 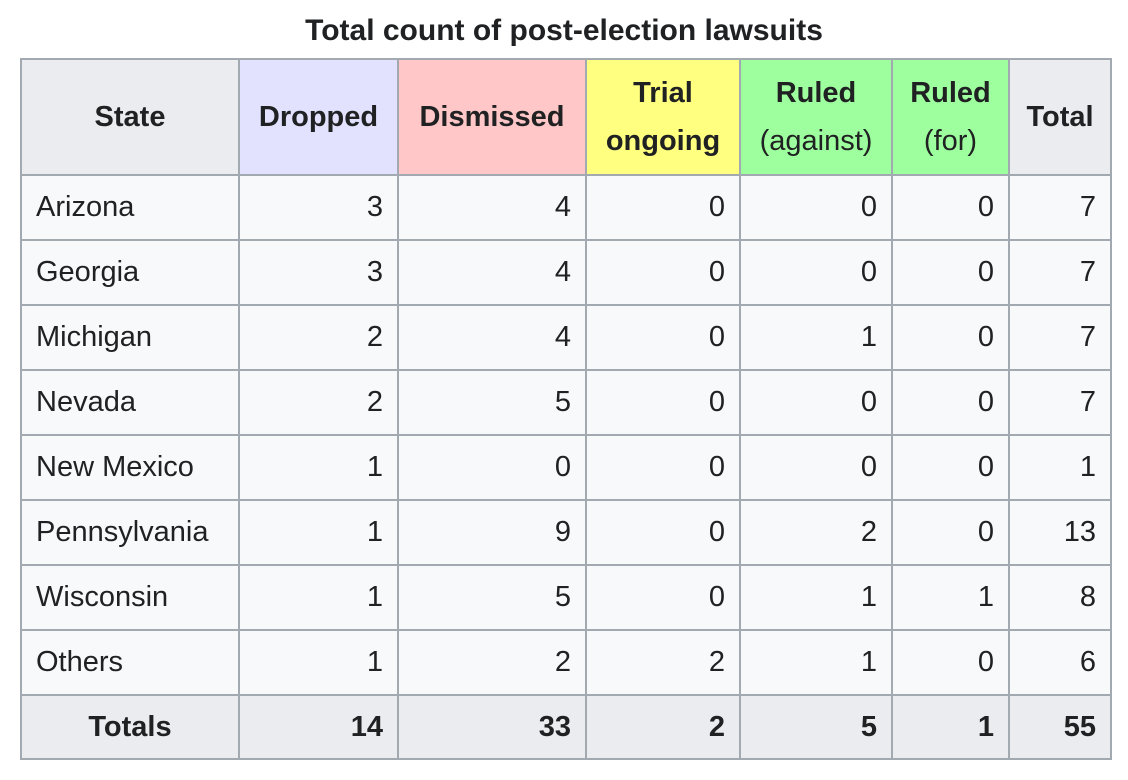 What do you see at coordinates (1060, 727) in the screenshot?
I see `grand-total: 55` at bounding box center [1060, 727].